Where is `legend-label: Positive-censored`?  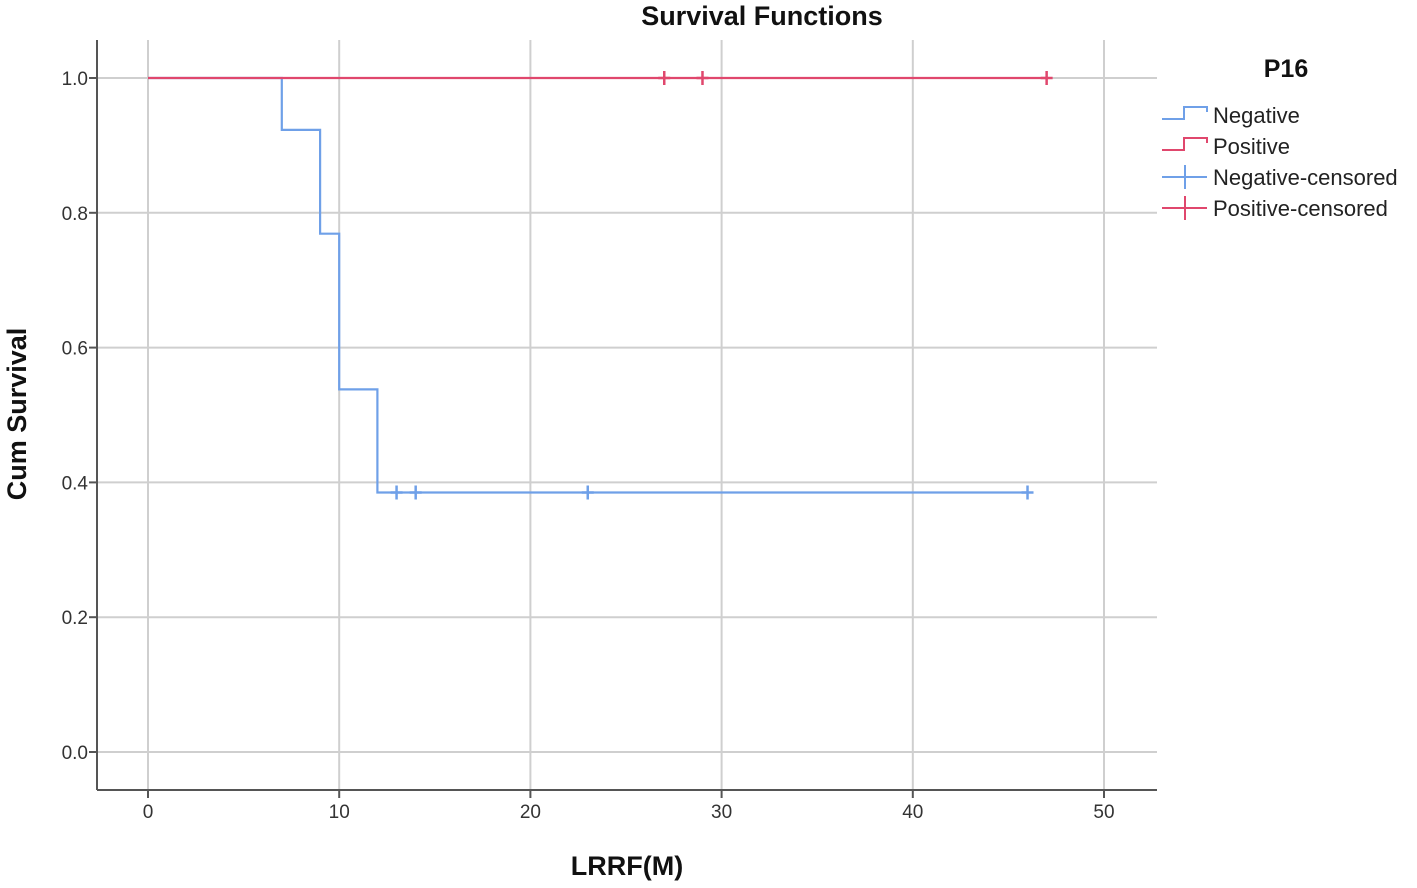 legend-label: Positive-censored is located at coordinates (1300, 208).